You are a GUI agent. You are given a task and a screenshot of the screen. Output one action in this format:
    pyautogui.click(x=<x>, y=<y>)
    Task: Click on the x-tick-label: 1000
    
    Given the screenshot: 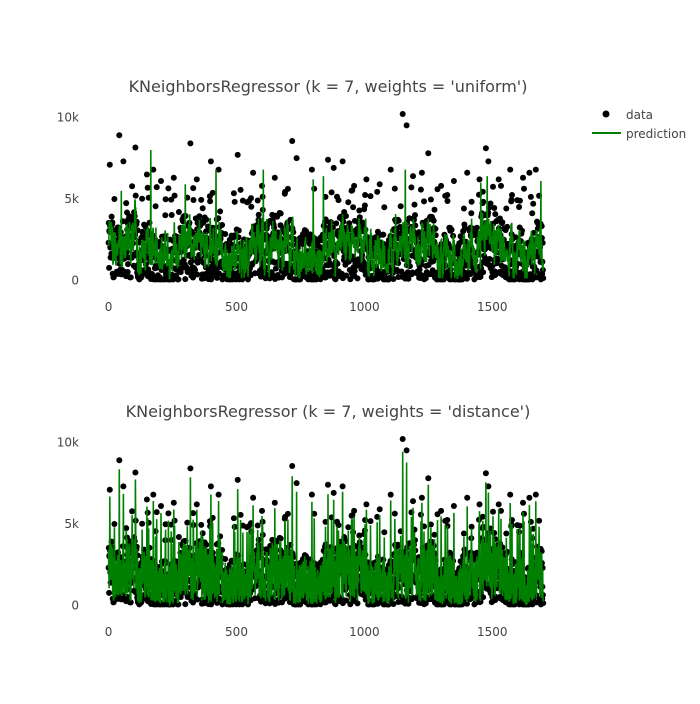 What is the action you would take?
    pyautogui.click(x=364, y=632)
    